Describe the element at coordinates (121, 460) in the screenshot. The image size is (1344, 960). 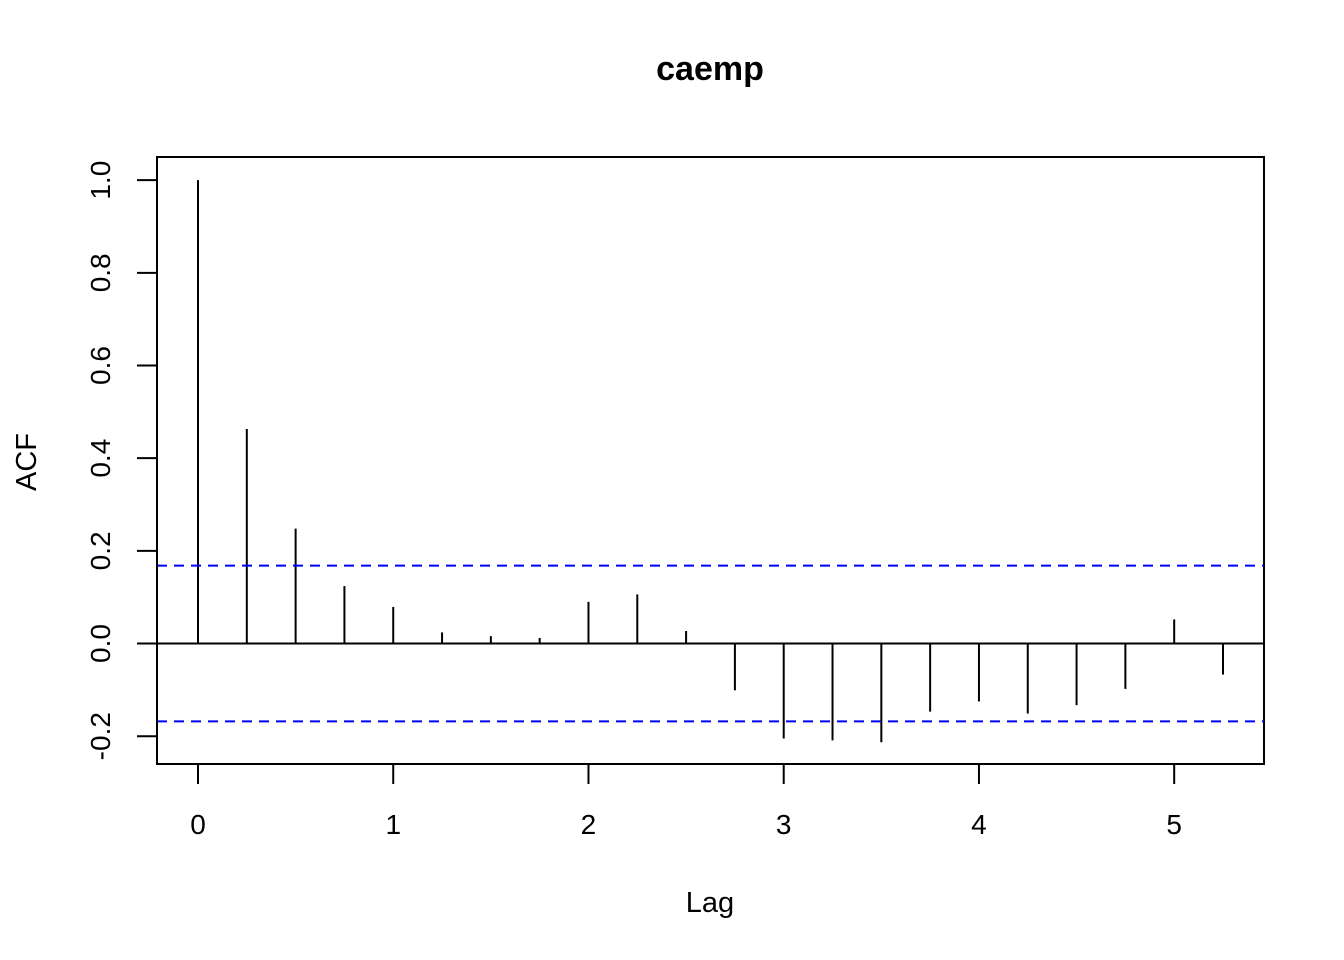
I see `y-axis: -0.2 0.0 0.2 0.4 0.6 0.8 1.0` at that location.